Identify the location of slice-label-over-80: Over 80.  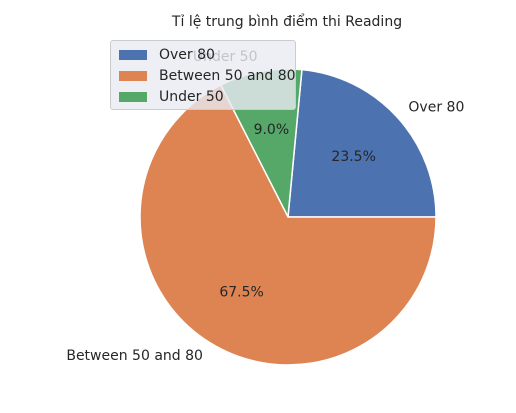
(436, 107).